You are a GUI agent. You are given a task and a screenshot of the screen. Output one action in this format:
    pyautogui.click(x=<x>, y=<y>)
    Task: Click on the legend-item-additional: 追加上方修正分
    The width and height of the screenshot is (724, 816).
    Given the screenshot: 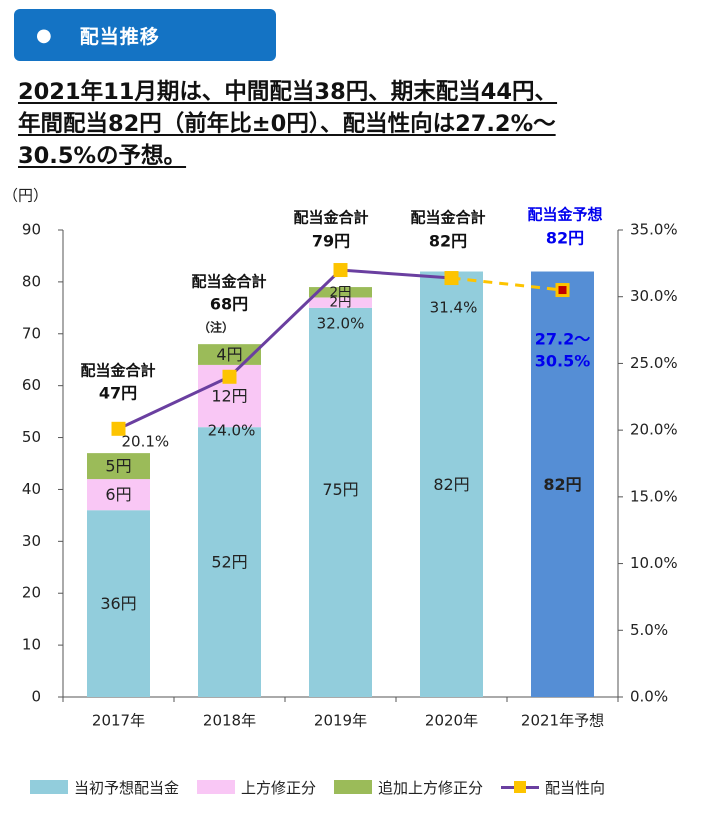 What is the action you would take?
    pyautogui.click(x=408, y=787)
    